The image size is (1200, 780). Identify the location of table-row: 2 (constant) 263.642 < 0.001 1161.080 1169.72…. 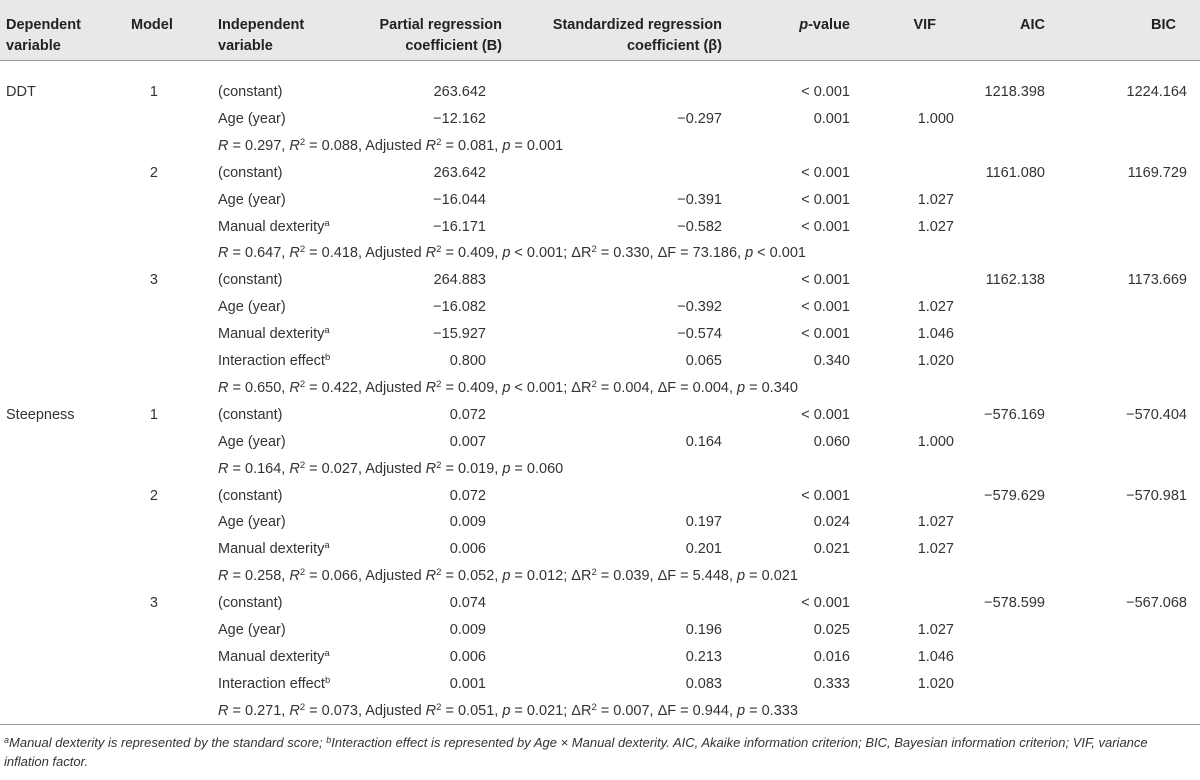
(600, 173).